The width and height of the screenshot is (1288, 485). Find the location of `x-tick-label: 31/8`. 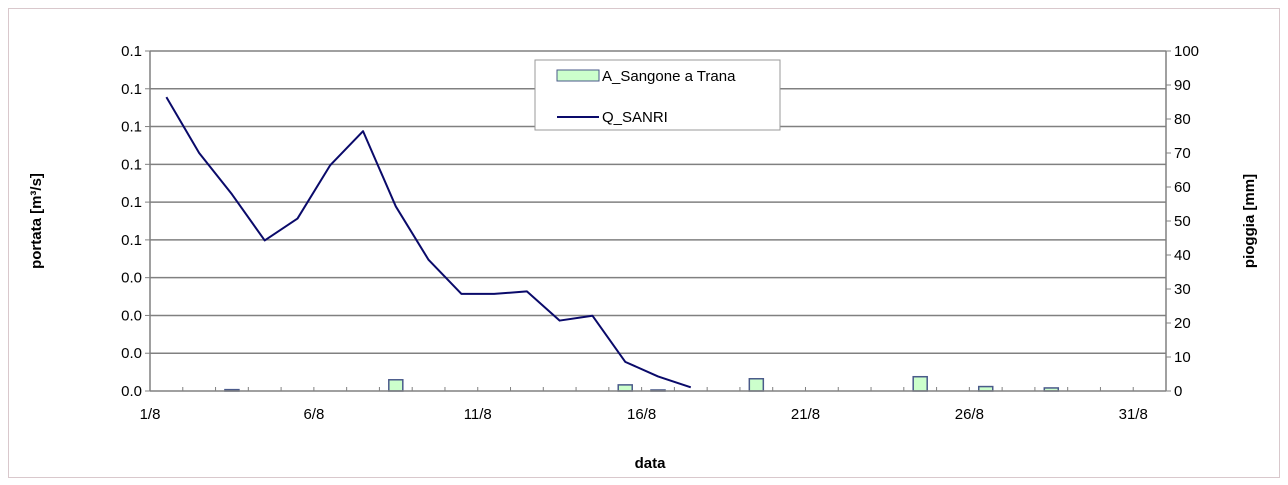

x-tick-label: 31/8 is located at coordinates (1133, 414).